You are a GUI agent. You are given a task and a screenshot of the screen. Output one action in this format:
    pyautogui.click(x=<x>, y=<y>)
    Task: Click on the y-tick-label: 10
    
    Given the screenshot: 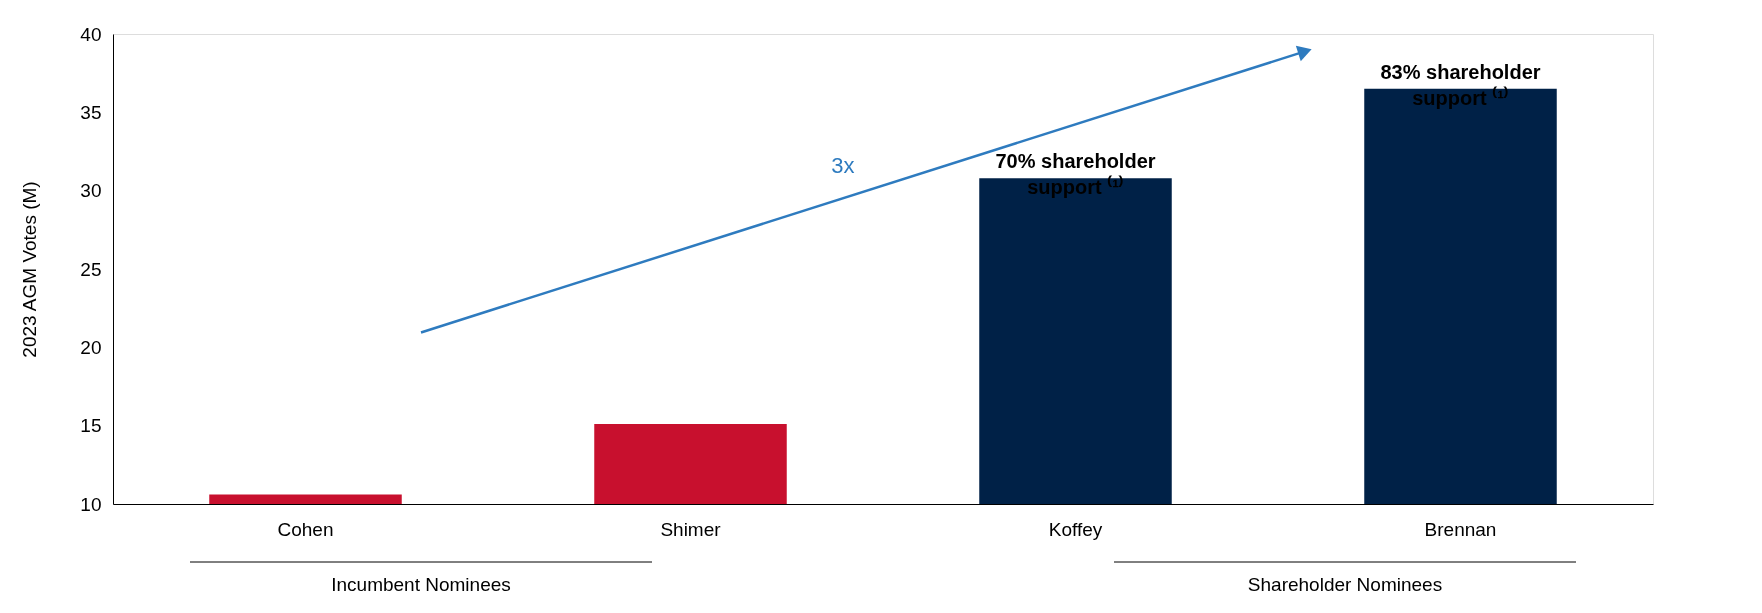 What is the action you would take?
    pyautogui.click(x=91, y=504)
    